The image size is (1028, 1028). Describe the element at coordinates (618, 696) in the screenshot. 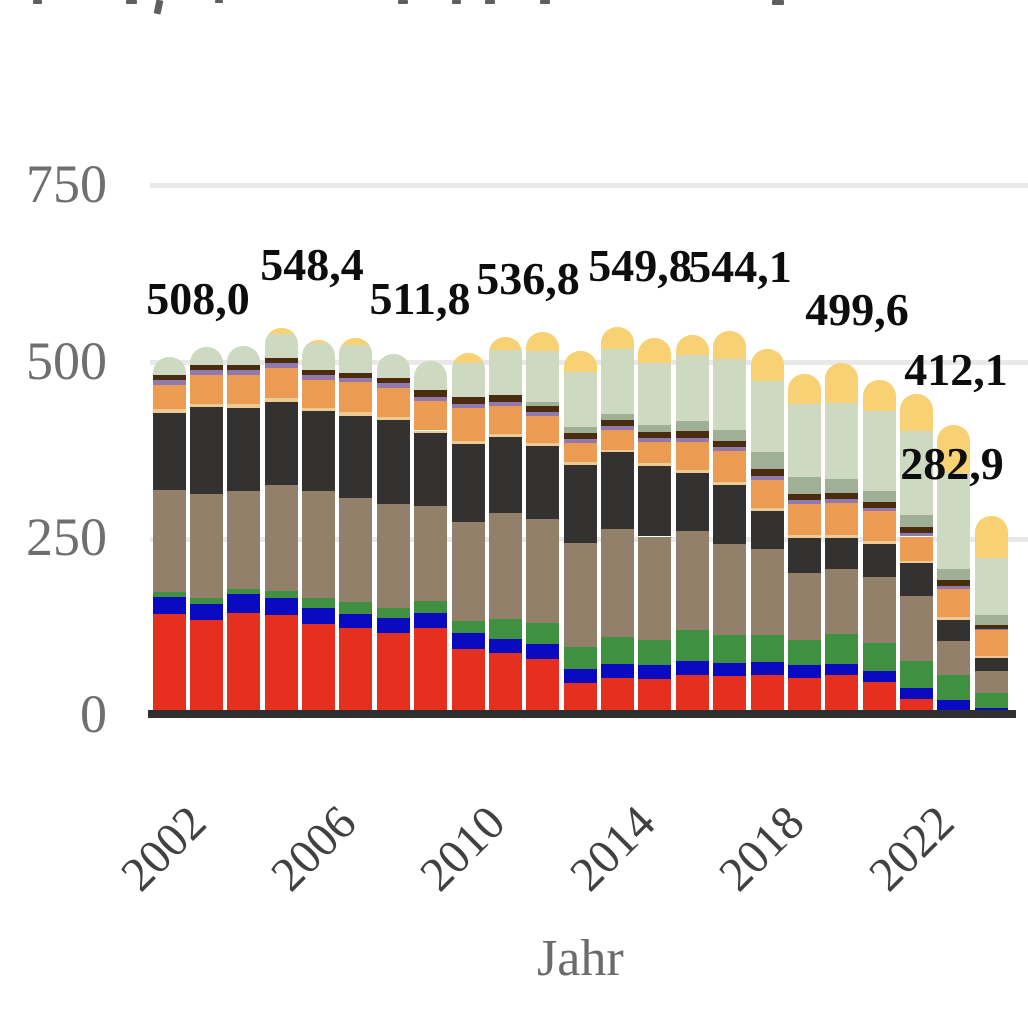

I see `bar-2014-series-red` at that location.